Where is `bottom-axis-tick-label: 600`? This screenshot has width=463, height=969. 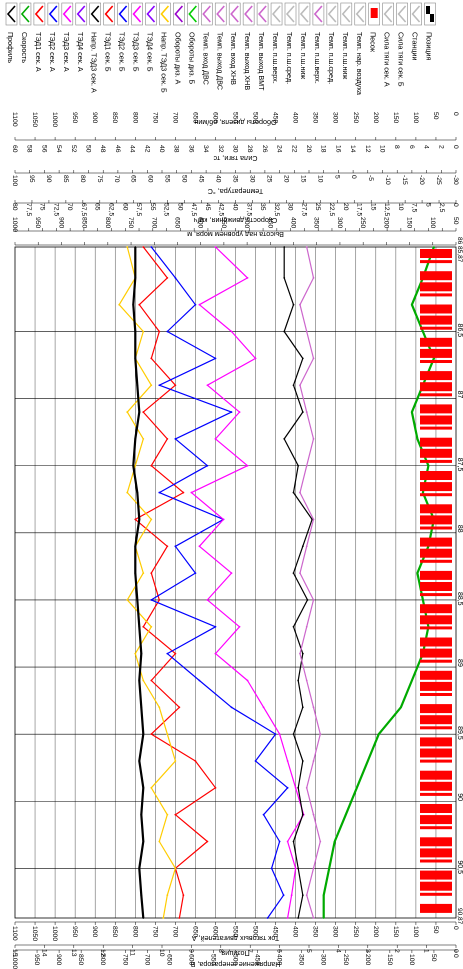
bottom-axis-tick-label: 600 is located at coordinates (190, 960).